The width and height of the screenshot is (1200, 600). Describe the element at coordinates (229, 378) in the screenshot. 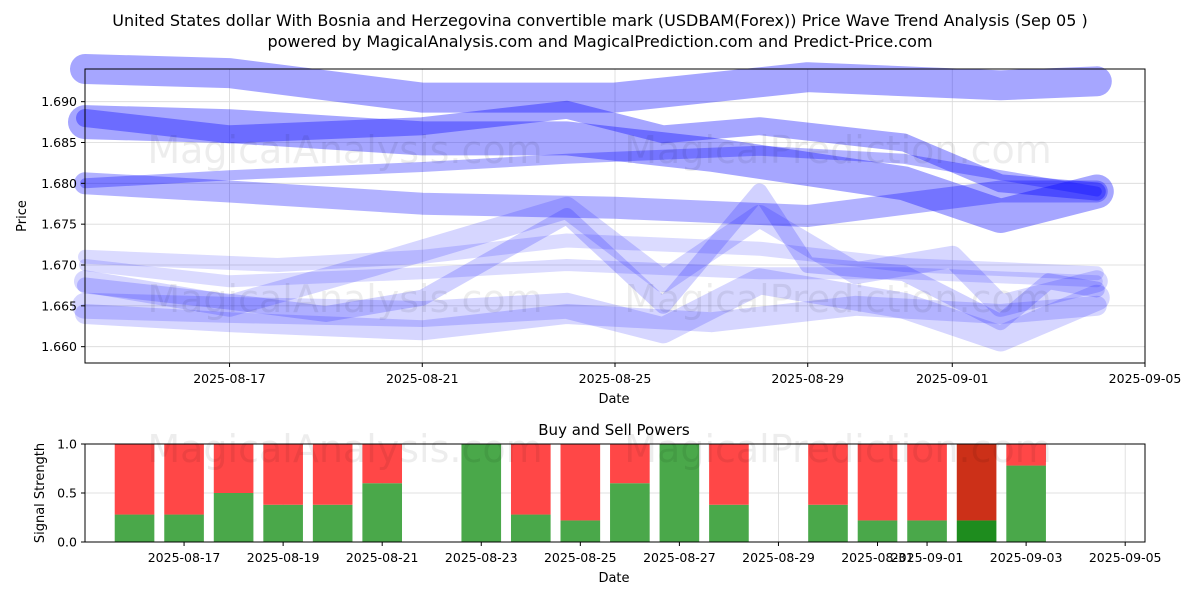

I see `price-xtick-label: 2025-08-17` at that location.